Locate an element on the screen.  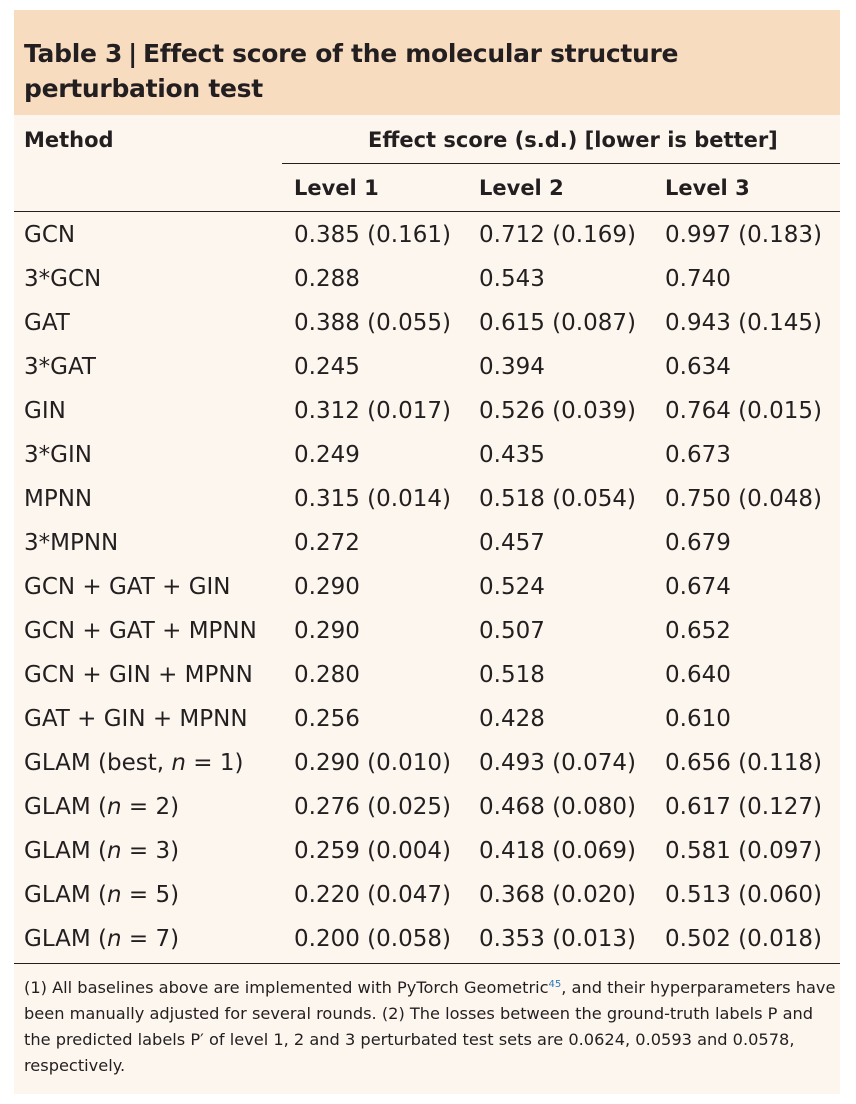
level-2-cell: 0.507 is located at coordinates (512, 631).